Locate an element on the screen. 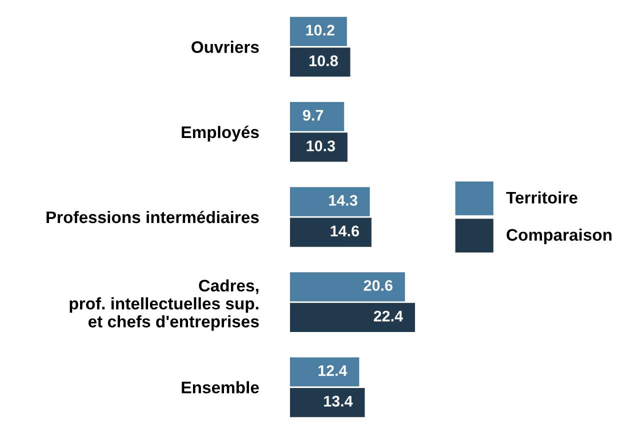  data-label: 20.6 is located at coordinates (378, 285).